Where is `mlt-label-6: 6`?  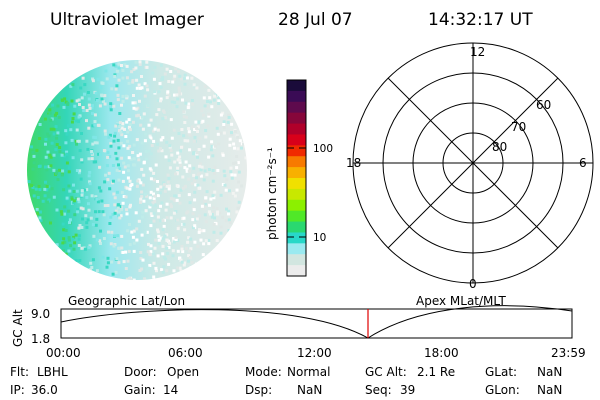 mlt-label-6: 6 is located at coordinates (583, 163).